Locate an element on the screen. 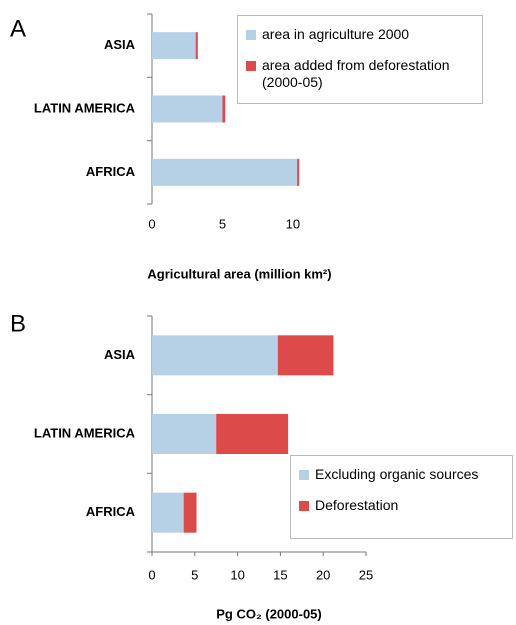 Image resolution: width=516 pixels, height=625 pixels. legend-entry: Deforestation is located at coordinates (401, 505).